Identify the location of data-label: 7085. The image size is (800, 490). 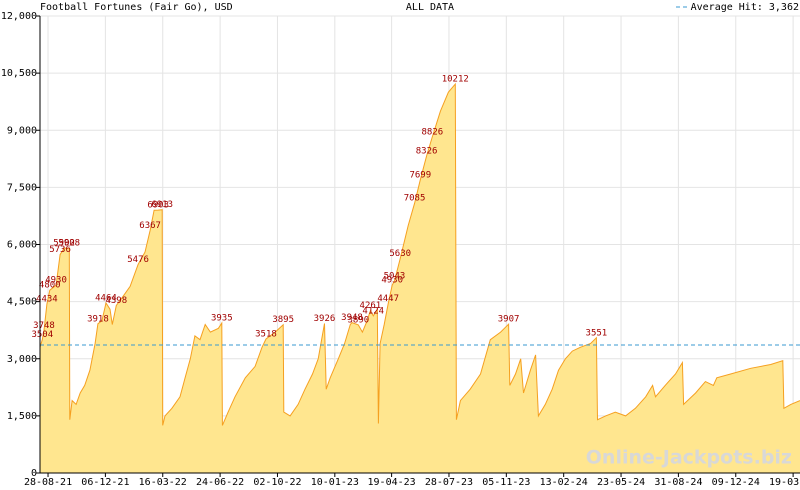
(415, 199).